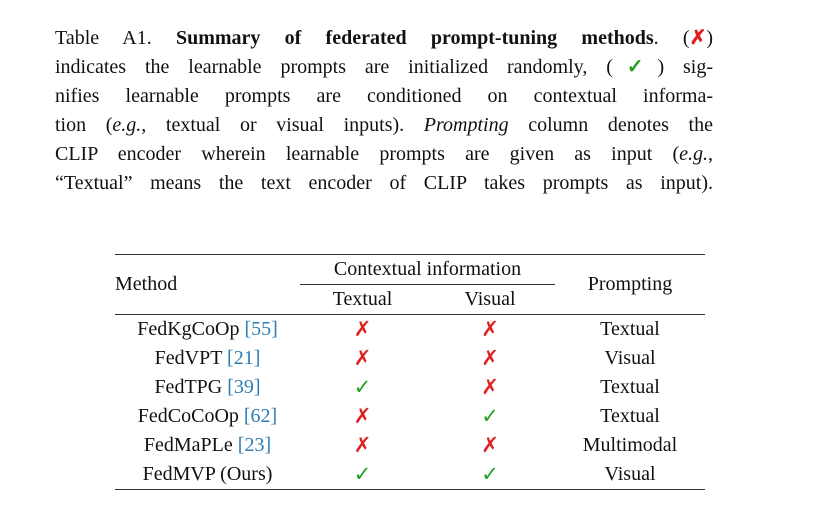  I want to click on caption-text: ,, so click(710, 154).